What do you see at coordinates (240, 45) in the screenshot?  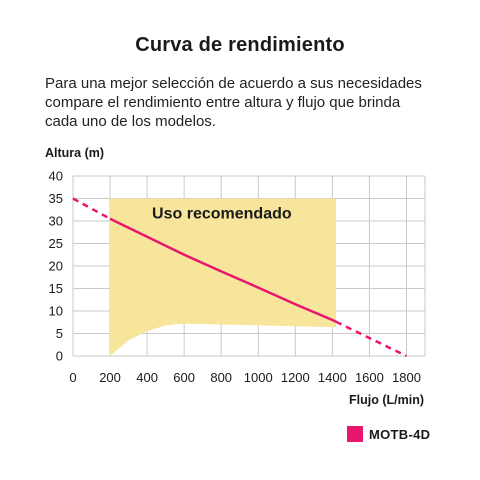 I see `chart-title: Curva de rendimiento` at bounding box center [240, 45].